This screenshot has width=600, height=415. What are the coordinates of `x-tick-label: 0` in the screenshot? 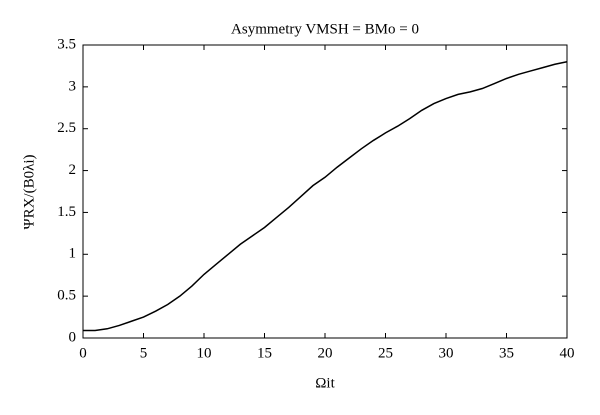 It's located at (83, 353).